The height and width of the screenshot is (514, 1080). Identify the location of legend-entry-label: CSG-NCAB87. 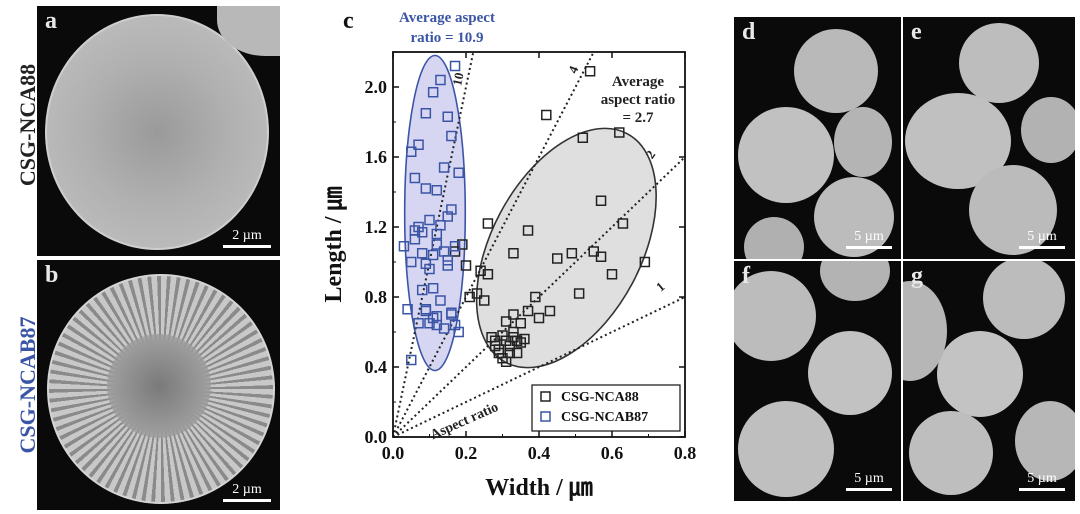
(604, 417).